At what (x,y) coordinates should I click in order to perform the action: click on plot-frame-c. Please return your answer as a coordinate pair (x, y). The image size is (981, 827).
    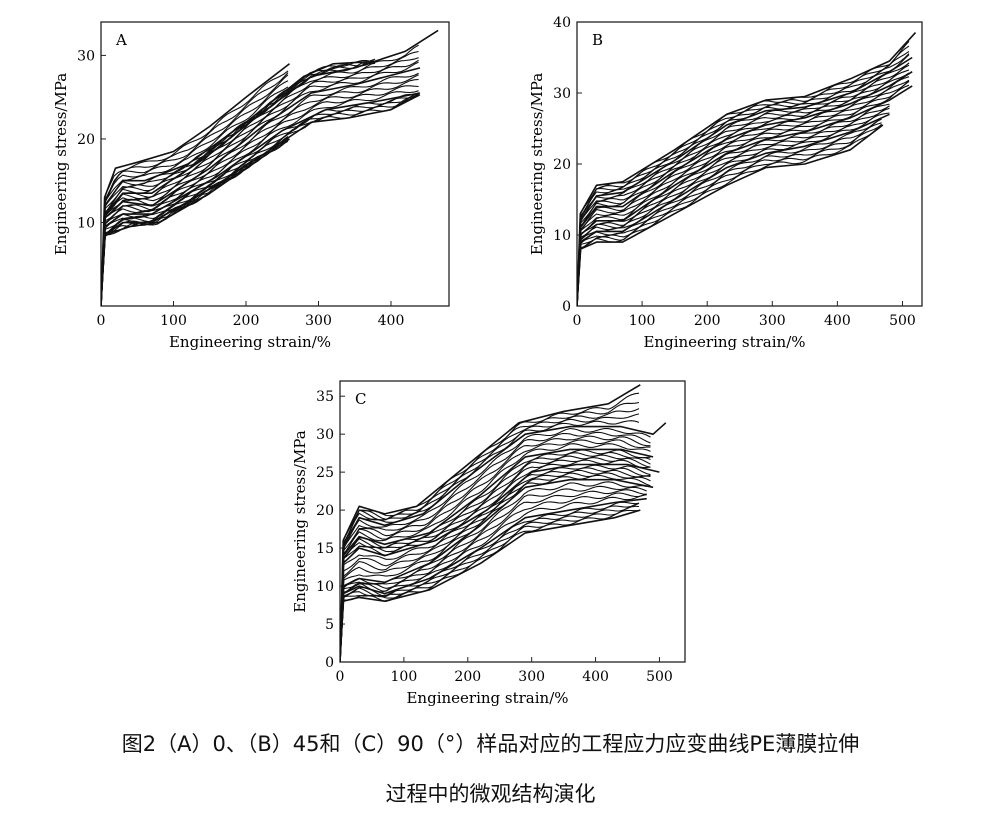
    Looking at the image, I should click on (512, 521).